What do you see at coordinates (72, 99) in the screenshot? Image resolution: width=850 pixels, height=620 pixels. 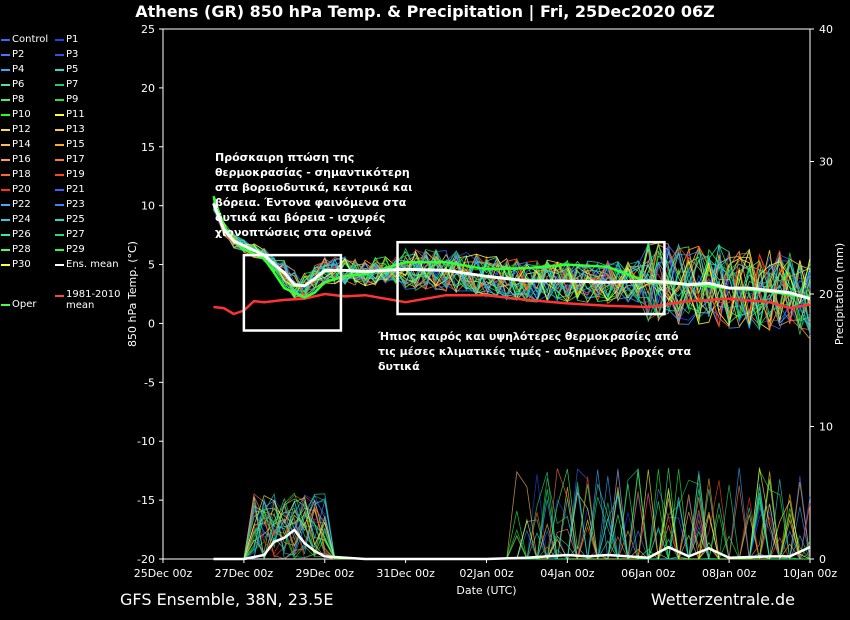 I see `legend-label: P9` at bounding box center [72, 99].